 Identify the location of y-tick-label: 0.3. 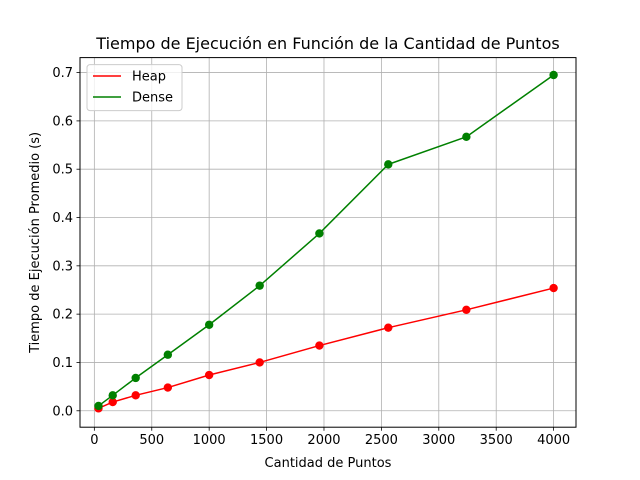
(62, 266).